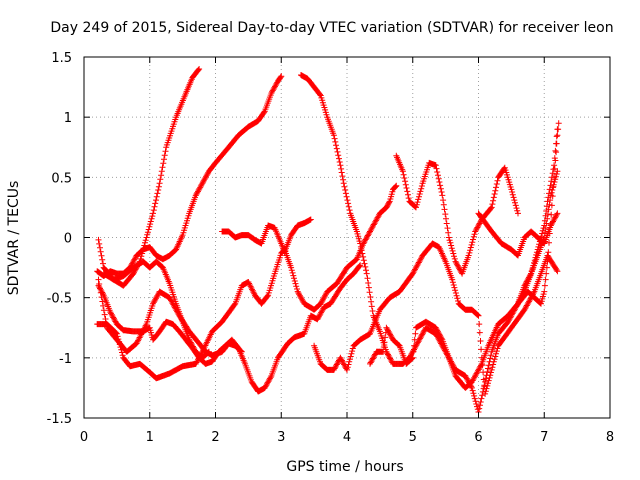  What do you see at coordinates (150, 437) in the screenshot?
I see `x-tick-label: 1` at bounding box center [150, 437].